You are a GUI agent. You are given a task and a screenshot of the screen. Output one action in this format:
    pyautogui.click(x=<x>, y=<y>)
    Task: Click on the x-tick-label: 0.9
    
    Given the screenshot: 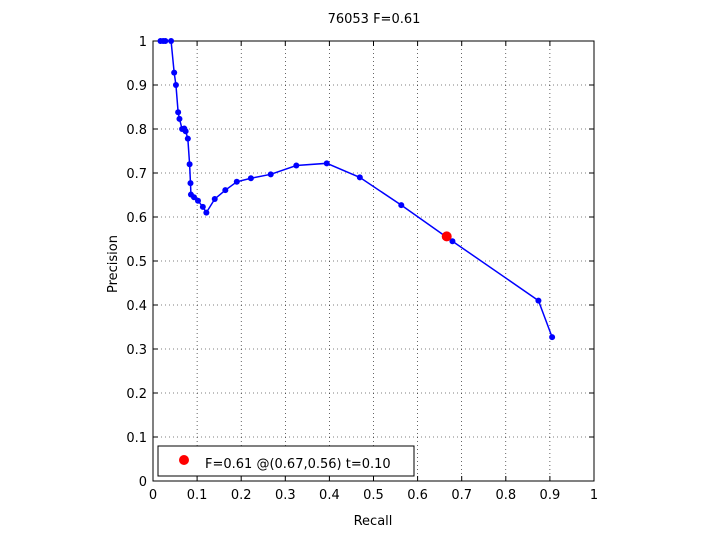 What is the action you would take?
    pyautogui.click(x=550, y=495)
    